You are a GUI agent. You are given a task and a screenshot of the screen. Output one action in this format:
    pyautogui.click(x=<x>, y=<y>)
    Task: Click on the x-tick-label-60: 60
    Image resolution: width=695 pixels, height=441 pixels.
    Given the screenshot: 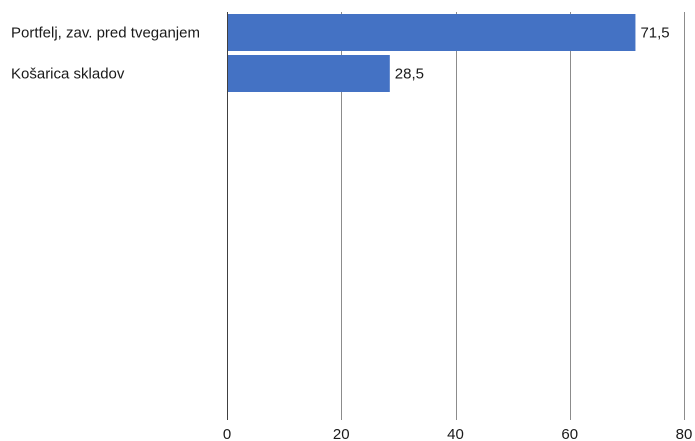 What is the action you would take?
    pyautogui.click(x=569, y=433)
    